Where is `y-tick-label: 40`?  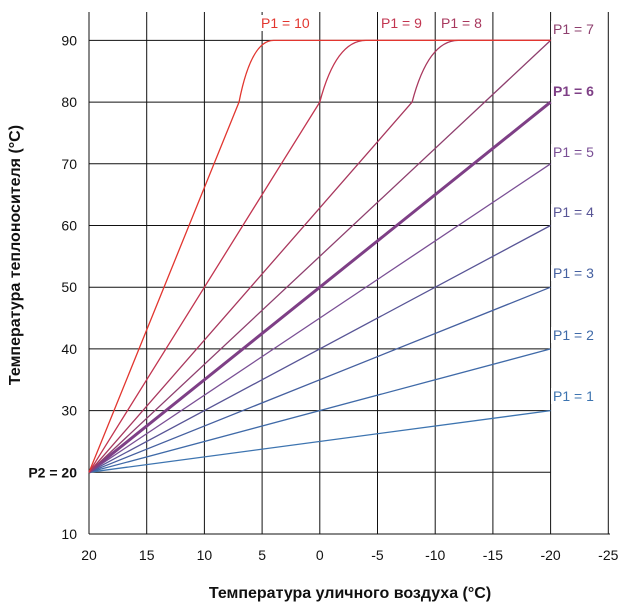
y-tick-label: 40 is located at coordinates (69, 349).